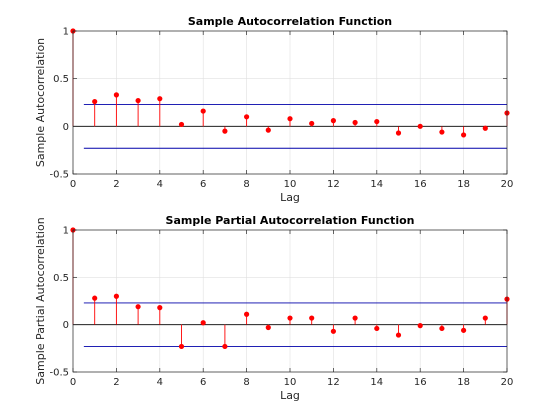 This screenshot has width=560, height=420. What do you see at coordinates (333, 382) in the screenshot?
I see `pacf-xtick-label-6: 12` at bounding box center [333, 382].